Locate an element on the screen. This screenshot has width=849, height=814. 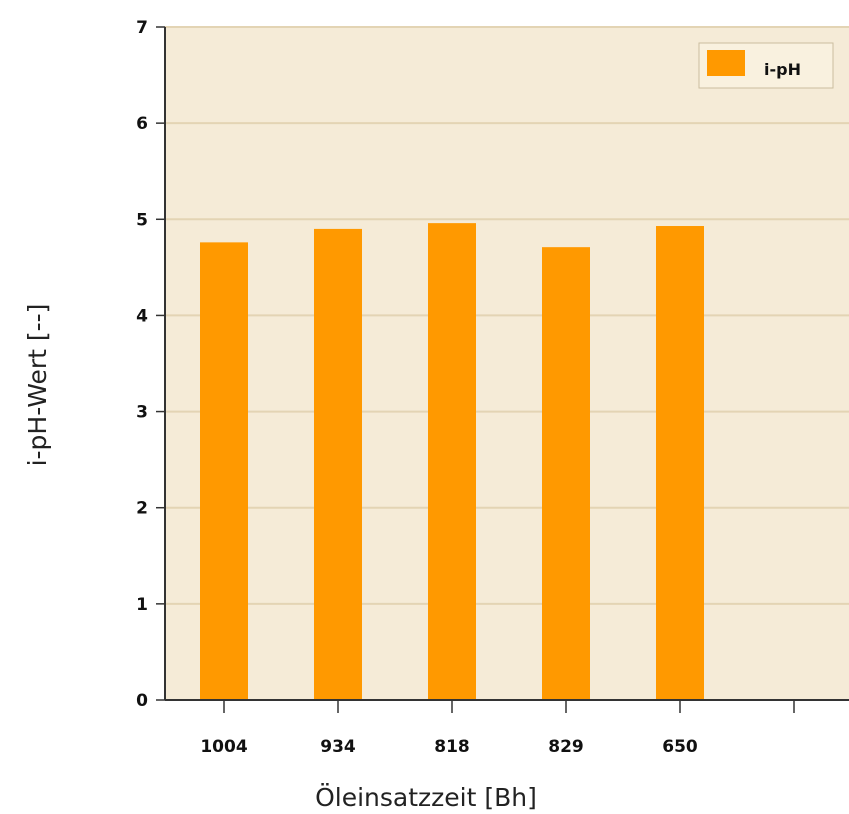
legend-swatch is located at coordinates (726, 63).